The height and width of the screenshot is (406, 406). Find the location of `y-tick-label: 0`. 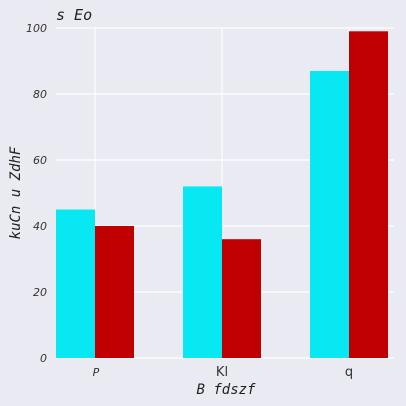

y-tick-label: 0 is located at coordinates (43, 358).